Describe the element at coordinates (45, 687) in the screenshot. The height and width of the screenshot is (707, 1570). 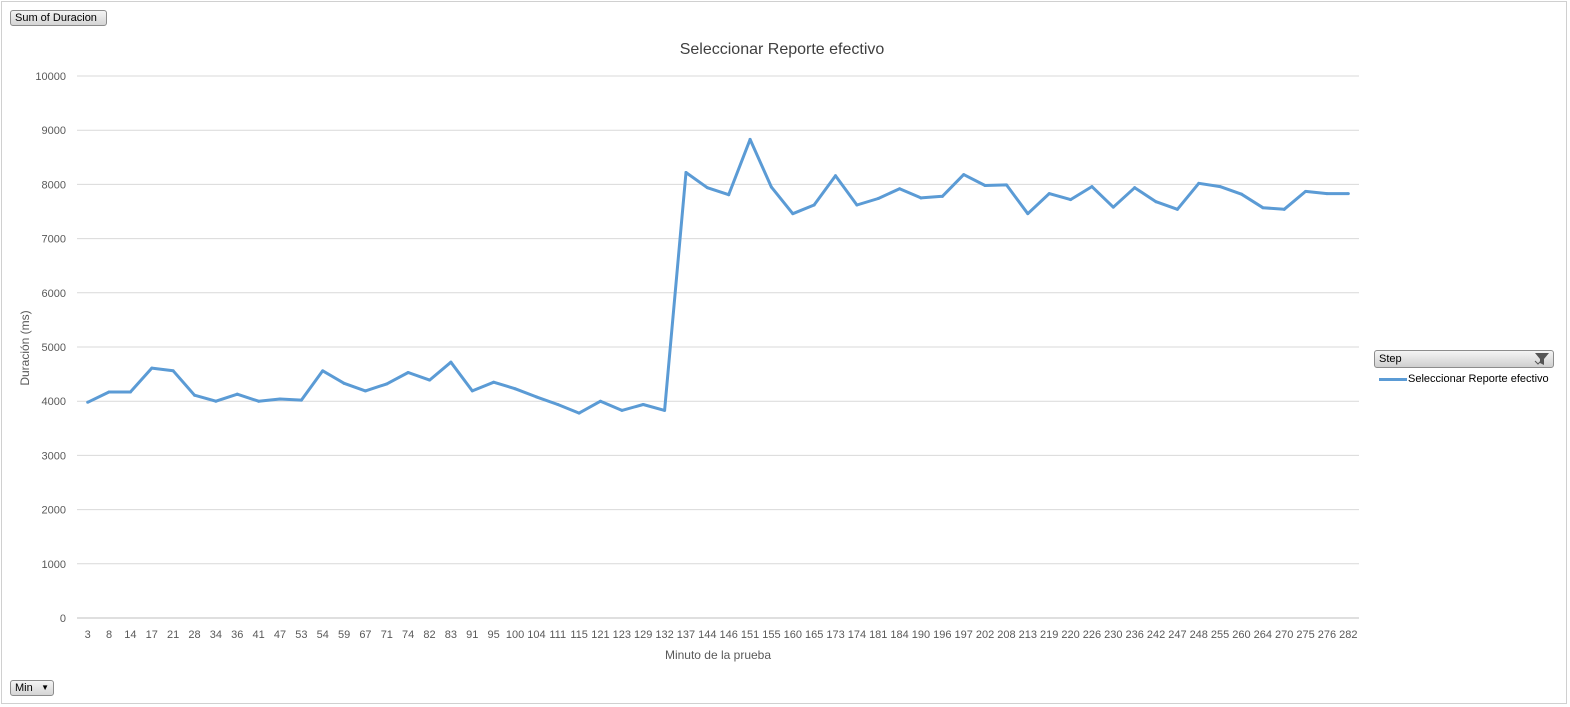
I see `dropdown-arrow-icon: ▼` at that location.